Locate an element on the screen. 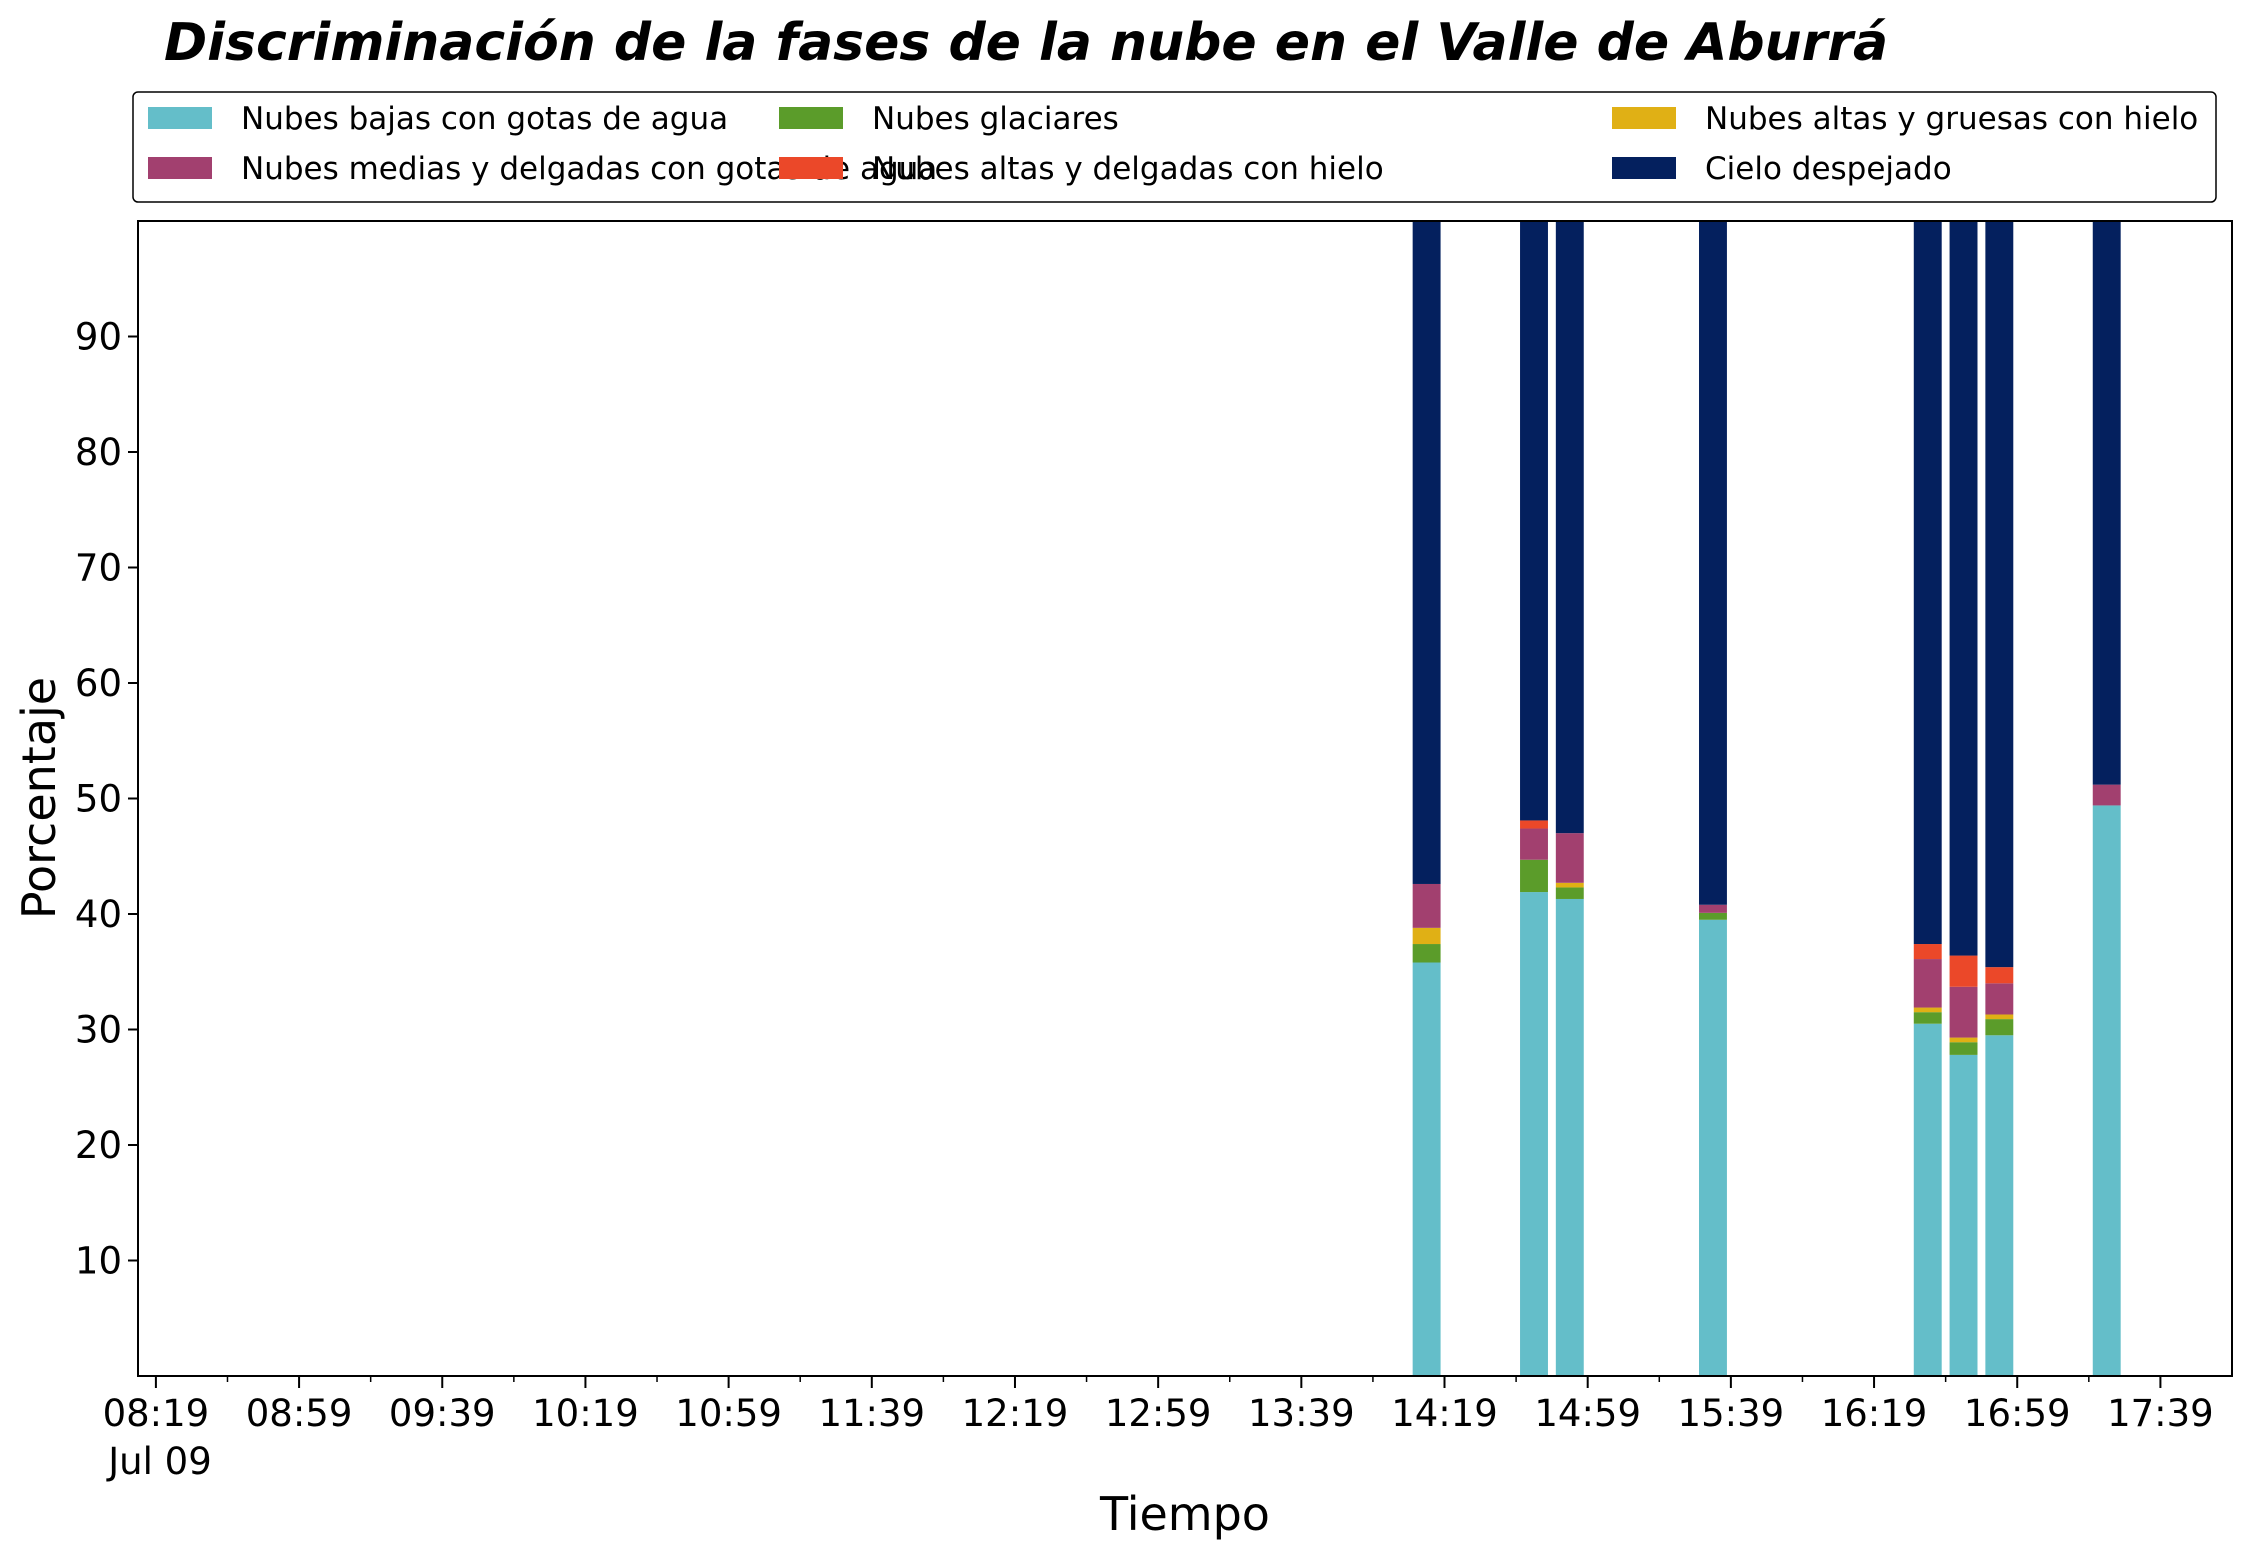  x-tick-label: 10:59 is located at coordinates (728, 1413).